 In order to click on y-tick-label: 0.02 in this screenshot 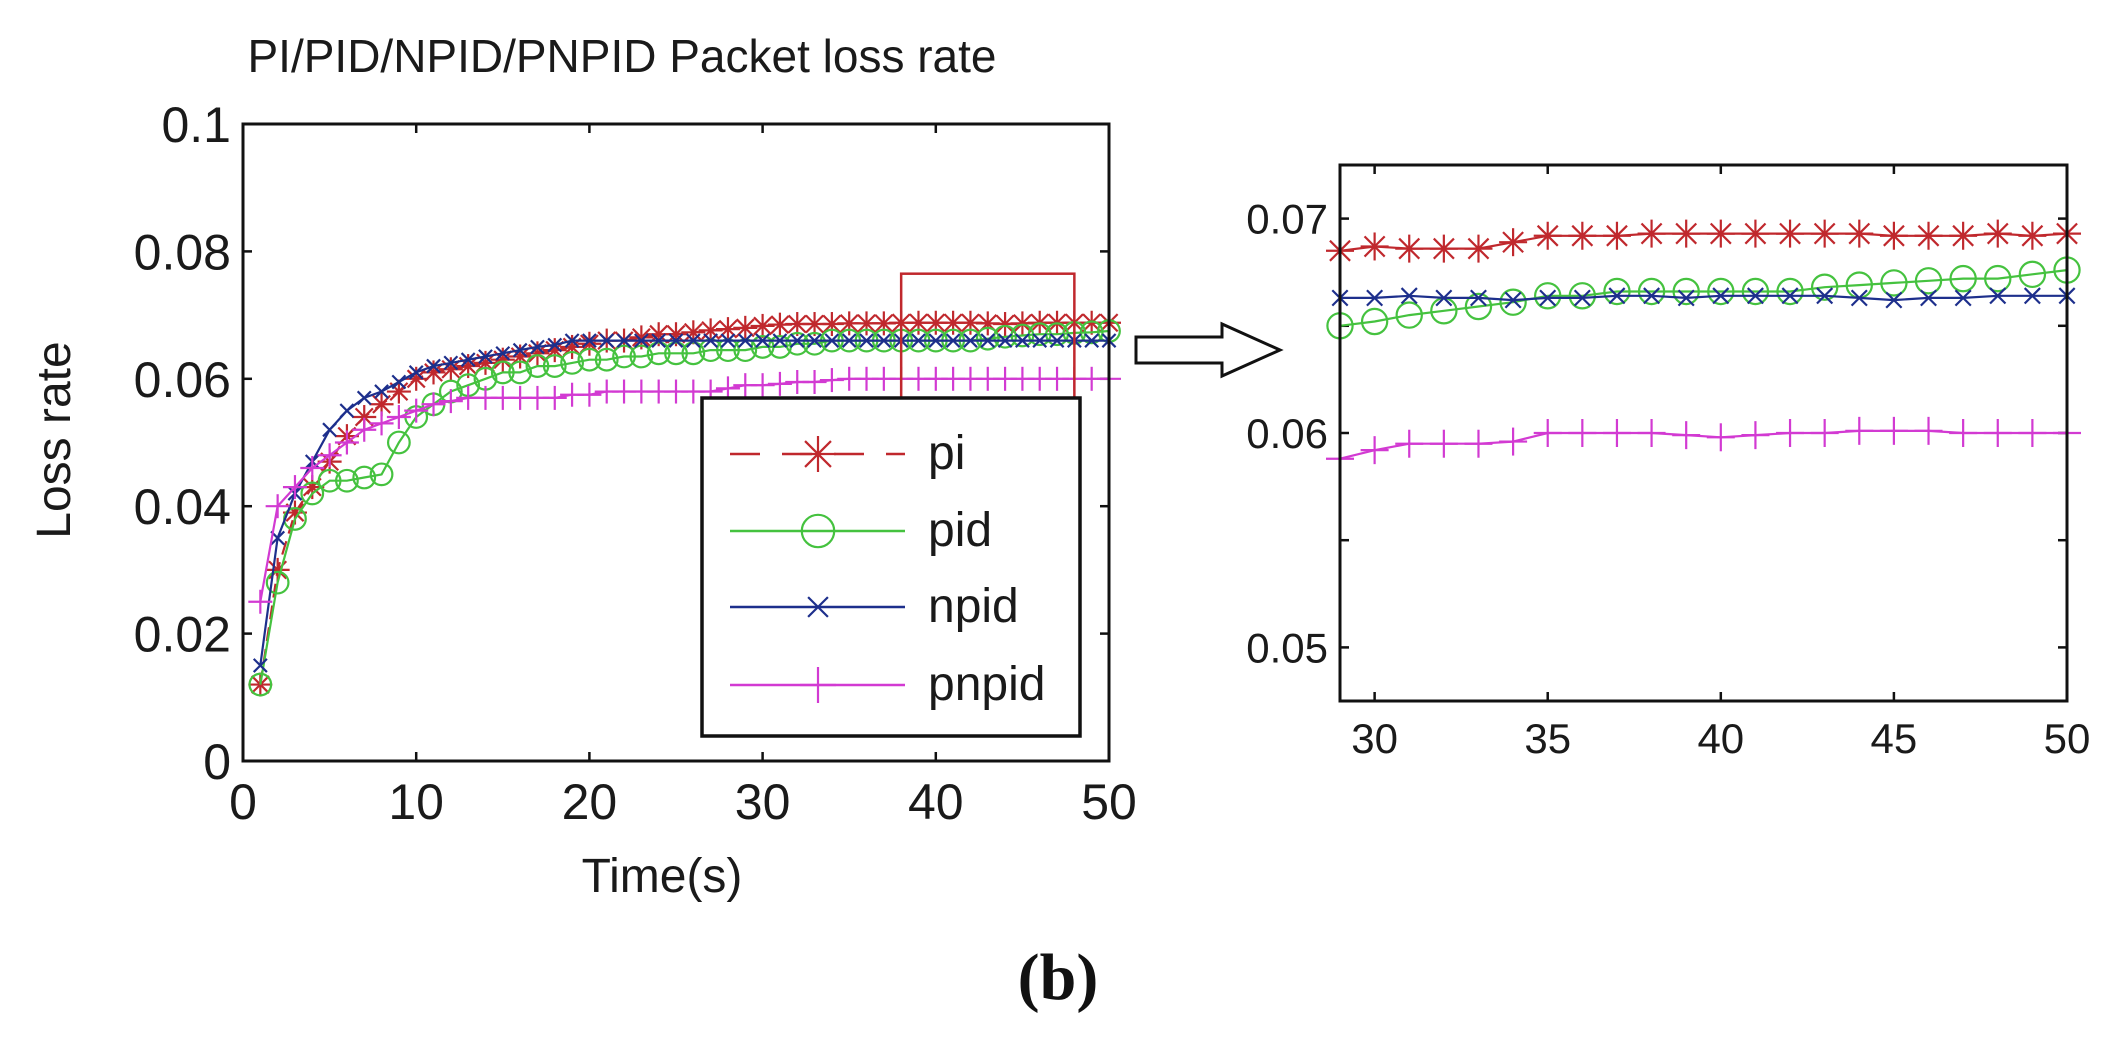, I will do `click(182, 635)`.